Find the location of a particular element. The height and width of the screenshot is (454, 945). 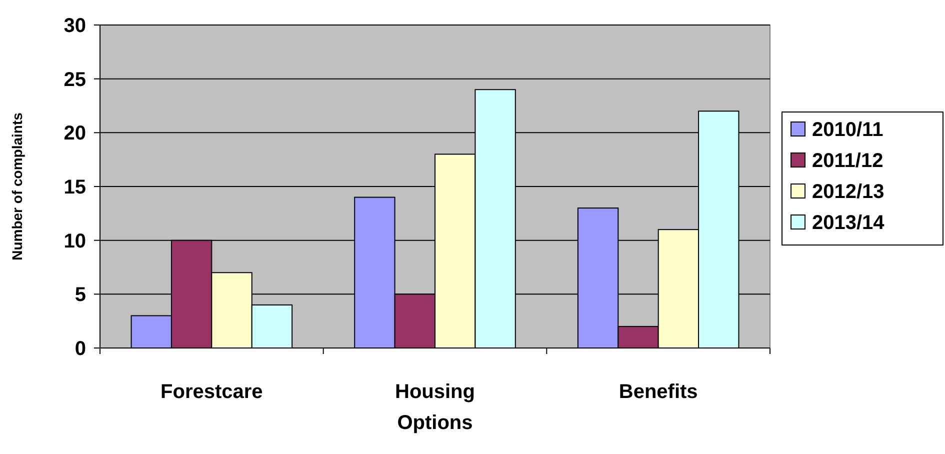

x-tick-label: Housing Options is located at coordinates (435, 407).